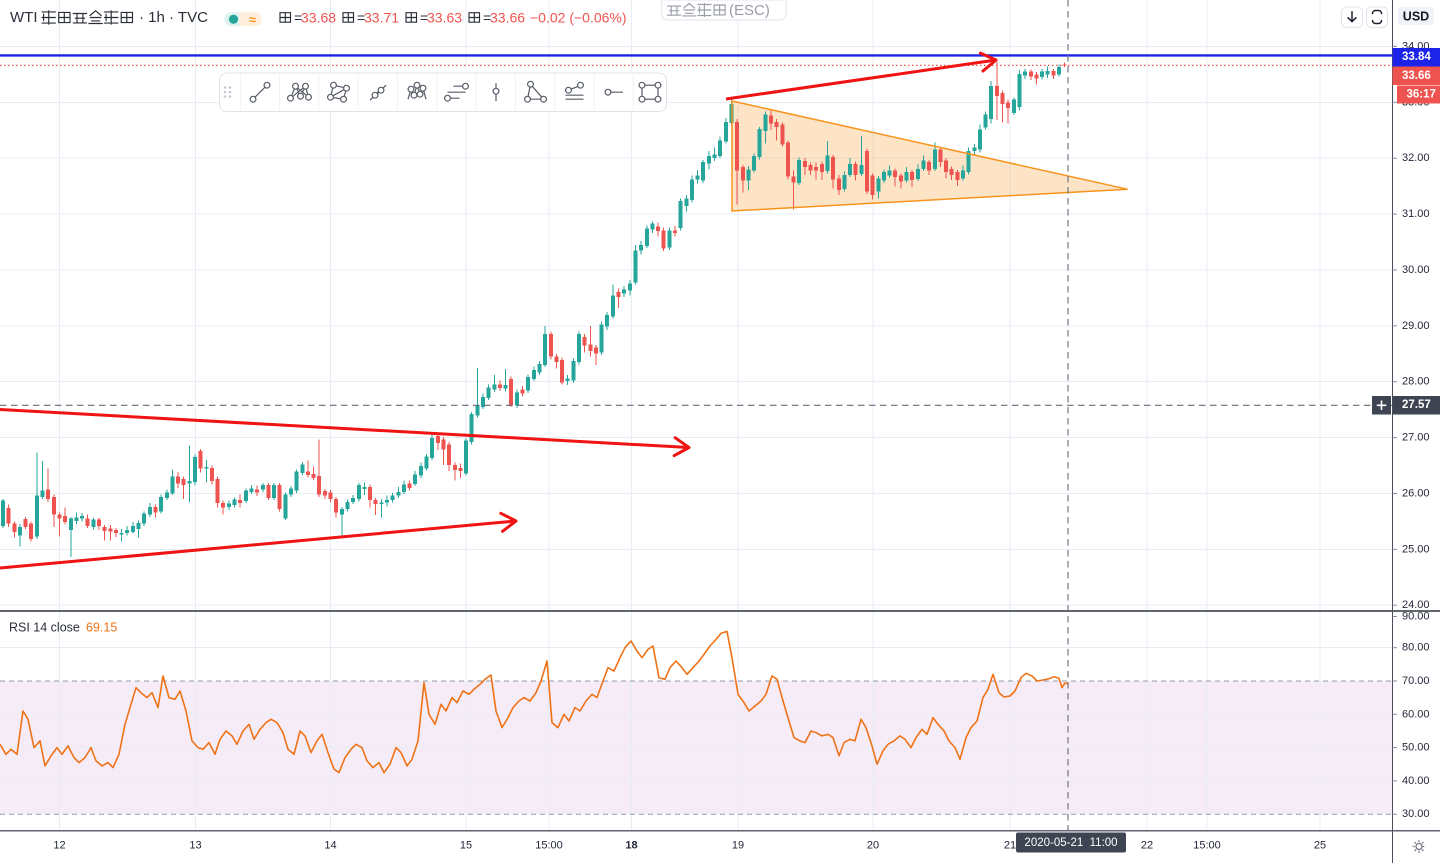  I want to click on svg-text: 40.00, so click(1416, 781).